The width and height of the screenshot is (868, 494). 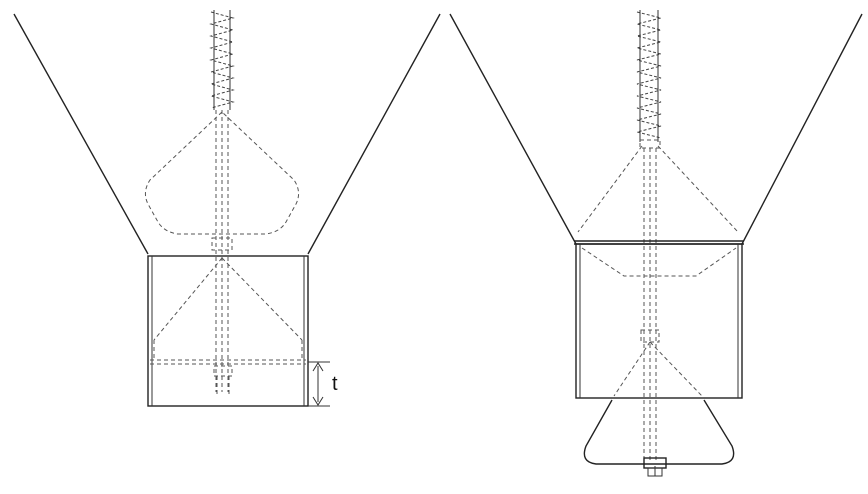 I want to click on right-spring, so click(x=649, y=76).